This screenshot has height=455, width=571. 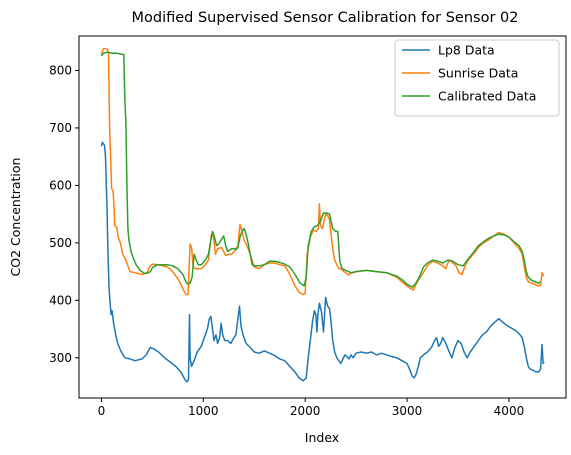 I want to click on y-tick-label: 400, so click(x=60, y=300).